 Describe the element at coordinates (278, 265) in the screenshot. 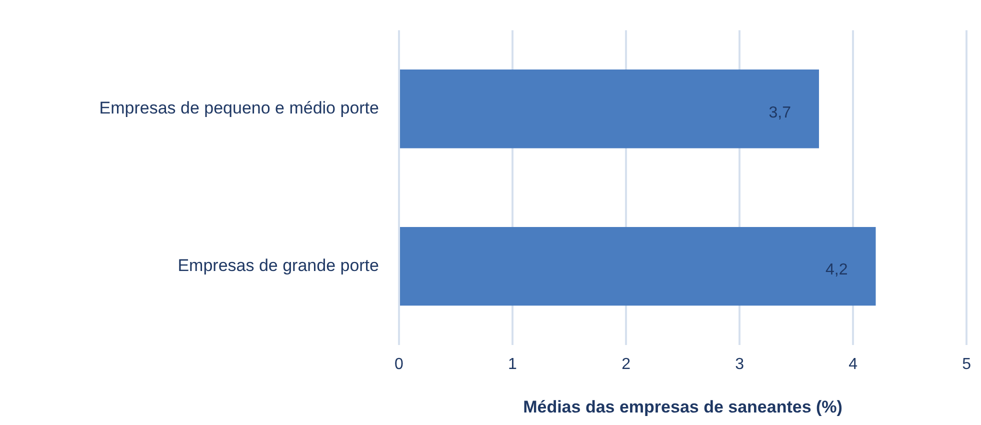

I see `y-tick-label: Empresas de grande porte` at that location.